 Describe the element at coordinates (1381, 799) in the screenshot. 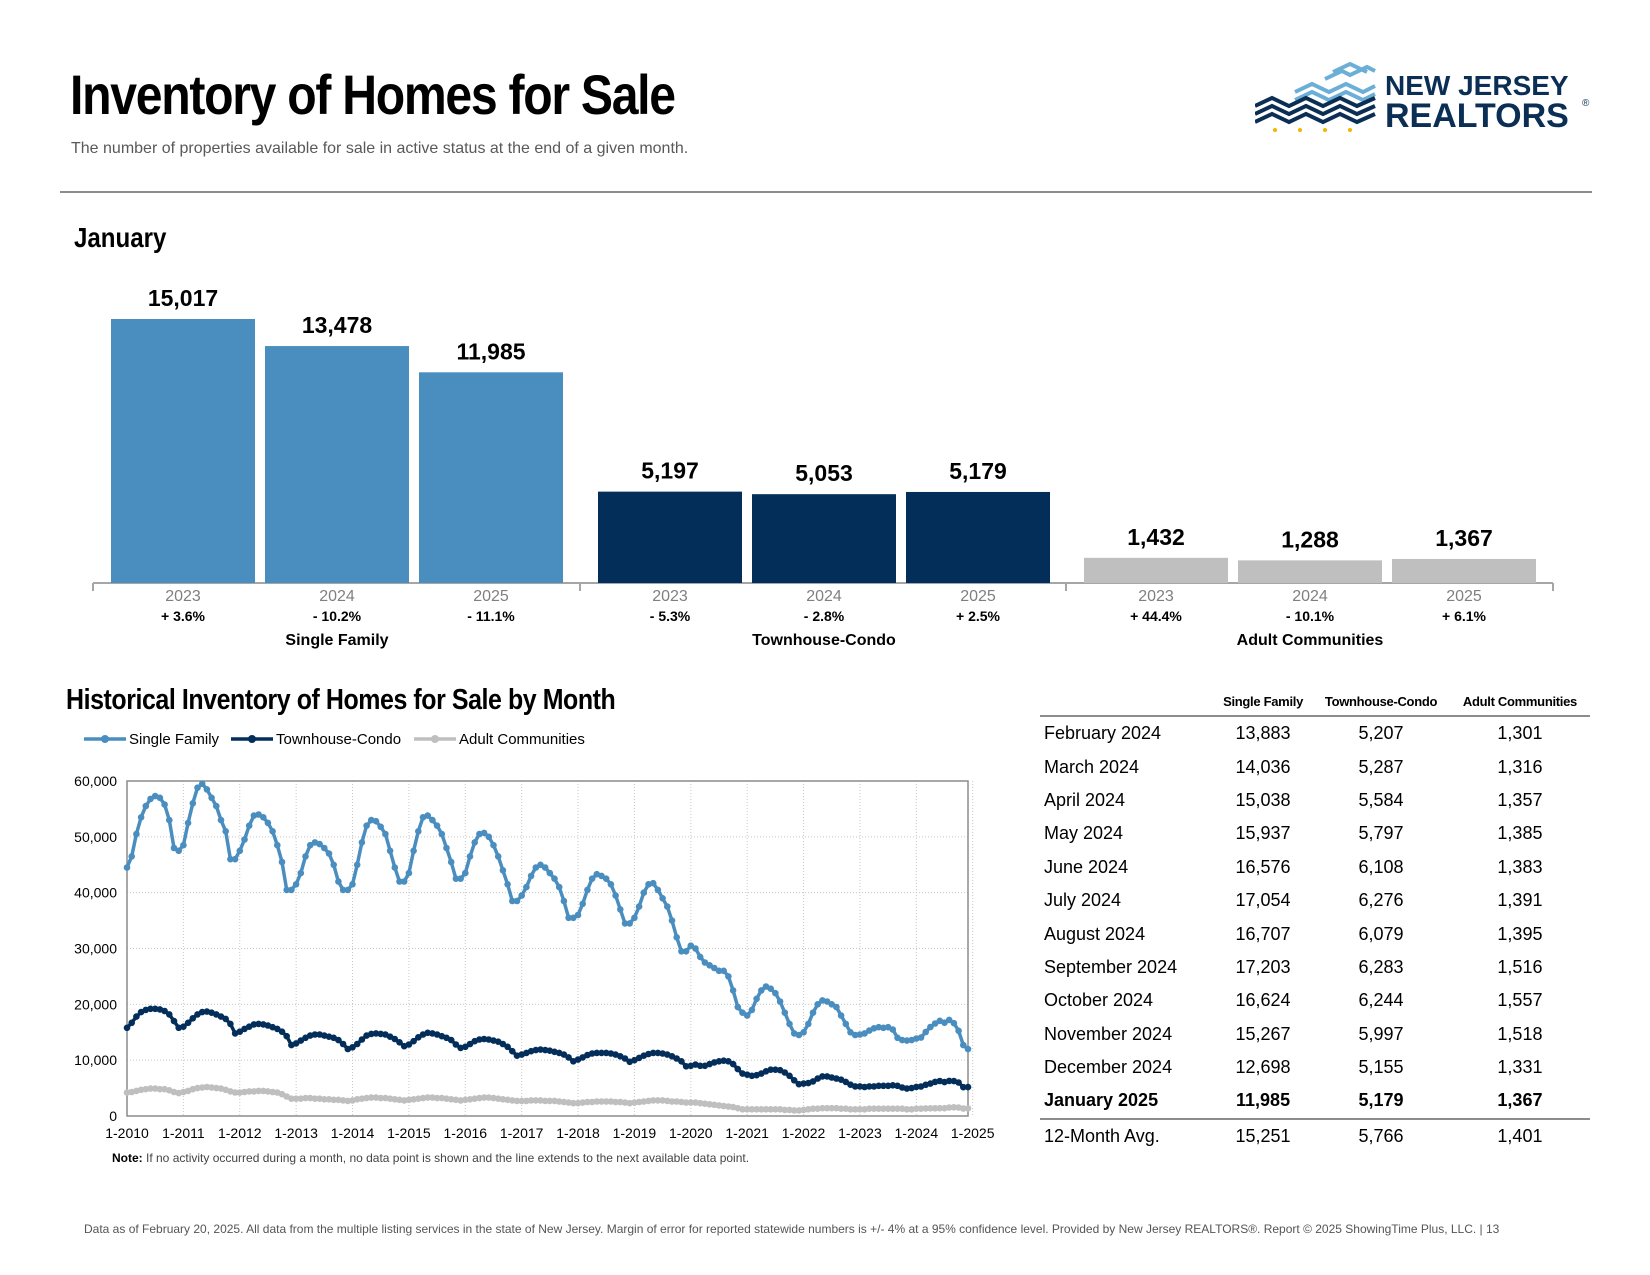

I see `table-cell-value: 5,584` at that location.